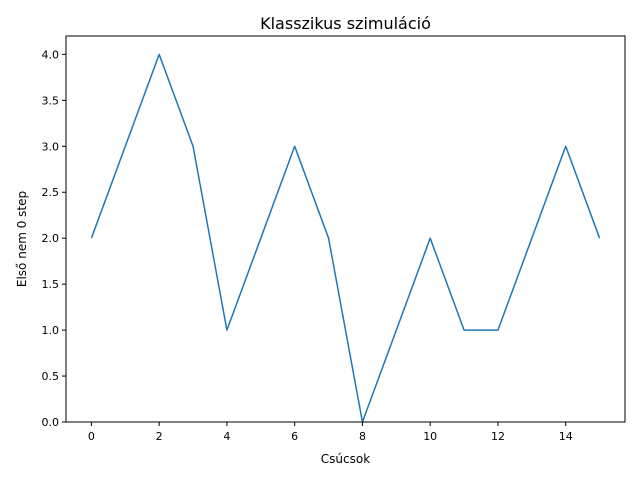 This screenshot has height=480, width=640. What do you see at coordinates (345, 459) in the screenshot?
I see `x-axis-label: Csúcsok` at bounding box center [345, 459].